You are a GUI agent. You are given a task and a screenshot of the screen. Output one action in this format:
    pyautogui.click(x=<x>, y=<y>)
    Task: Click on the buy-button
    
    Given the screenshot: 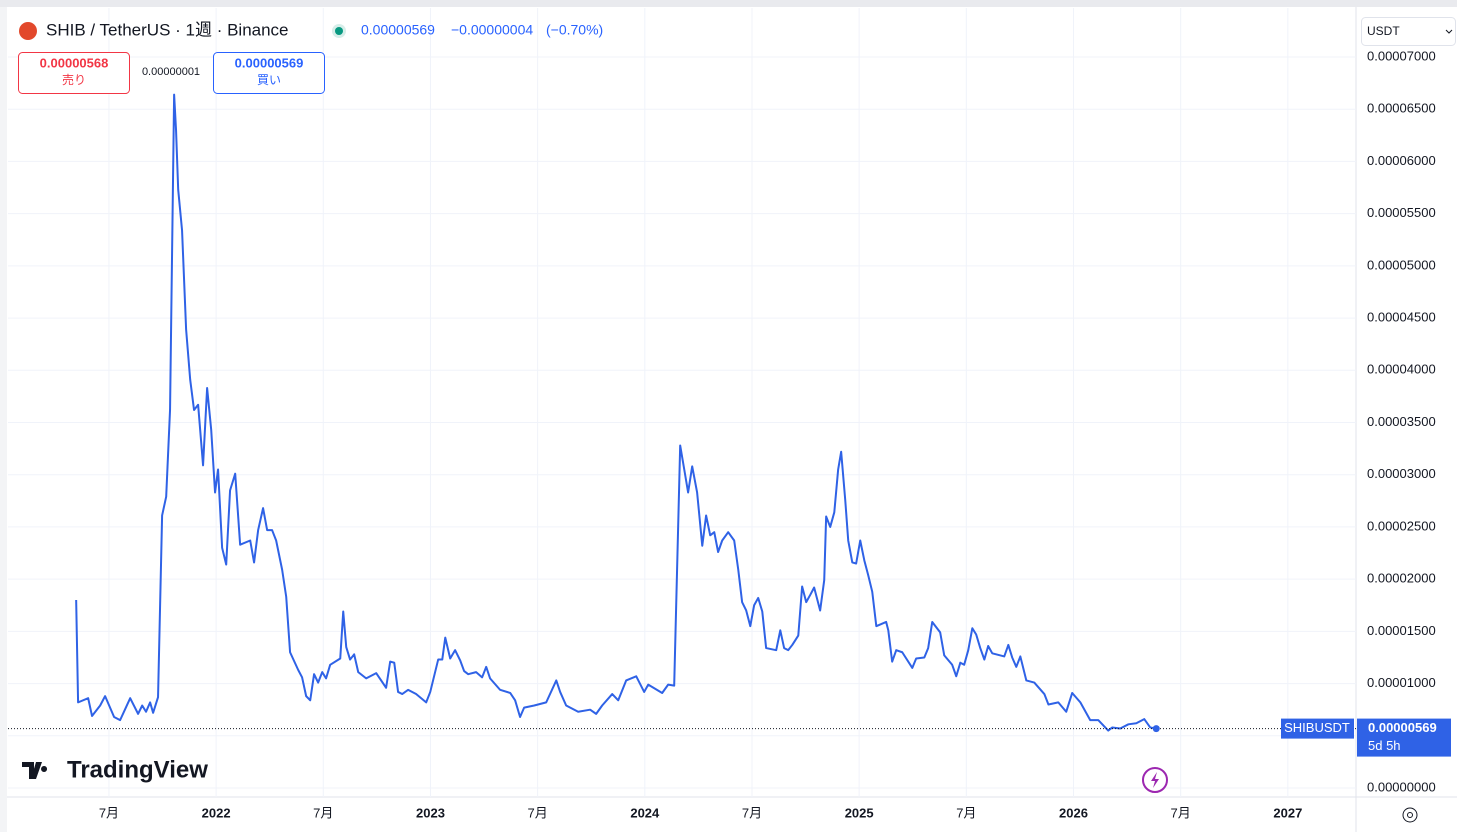 What is the action you would take?
    pyautogui.click(x=269, y=73)
    